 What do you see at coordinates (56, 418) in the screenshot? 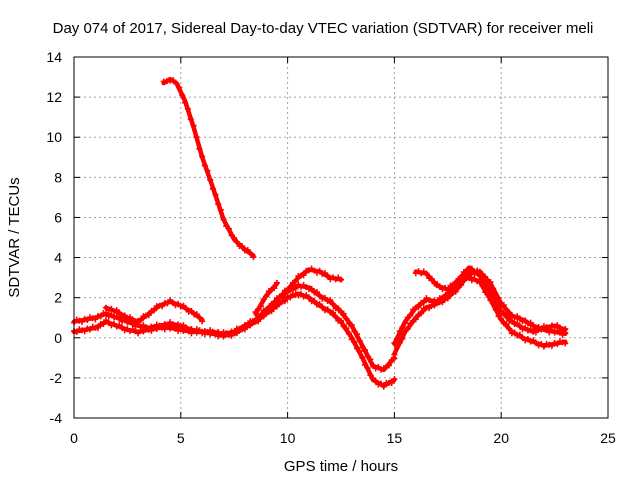
I see `y-tick-label: -4` at bounding box center [56, 418].